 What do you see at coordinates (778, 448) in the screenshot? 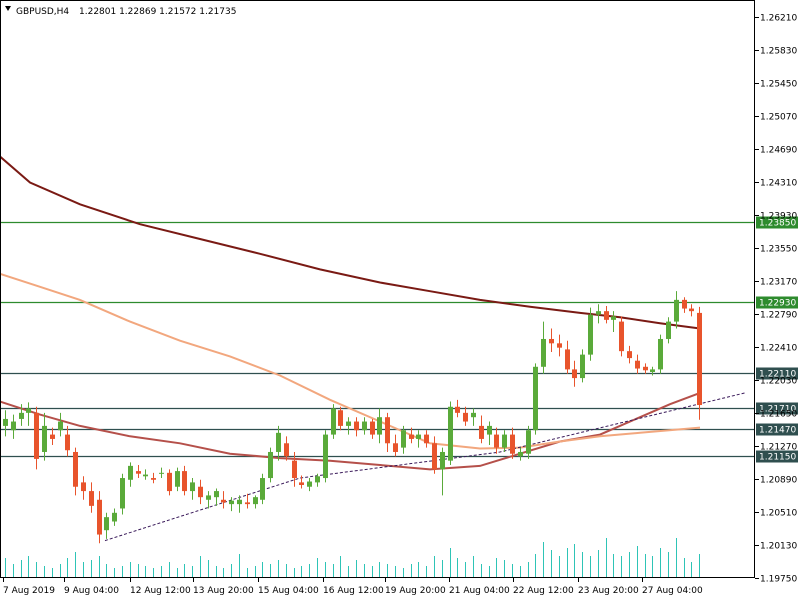
I see `y-tick-label: 1.21270` at bounding box center [778, 448].